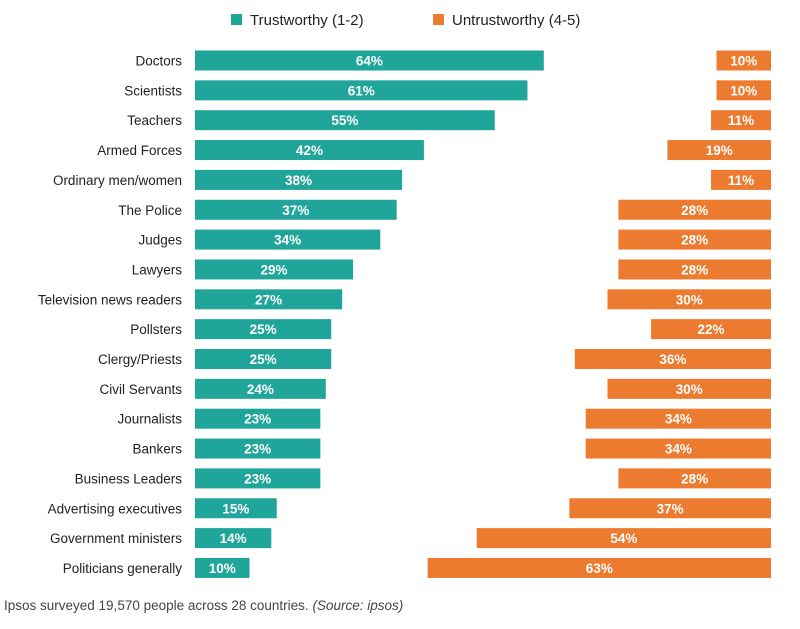  What do you see at coordinates (516, 20) in the screenshot?
I see `legend-label-untrustworthy: Untrustworthy (4-5)` at bounding box center [516, 20].